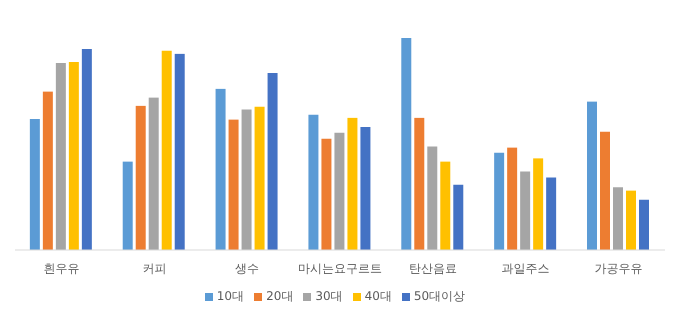  I want to click on x-tick-label: 흰우유, so click(61, 269).